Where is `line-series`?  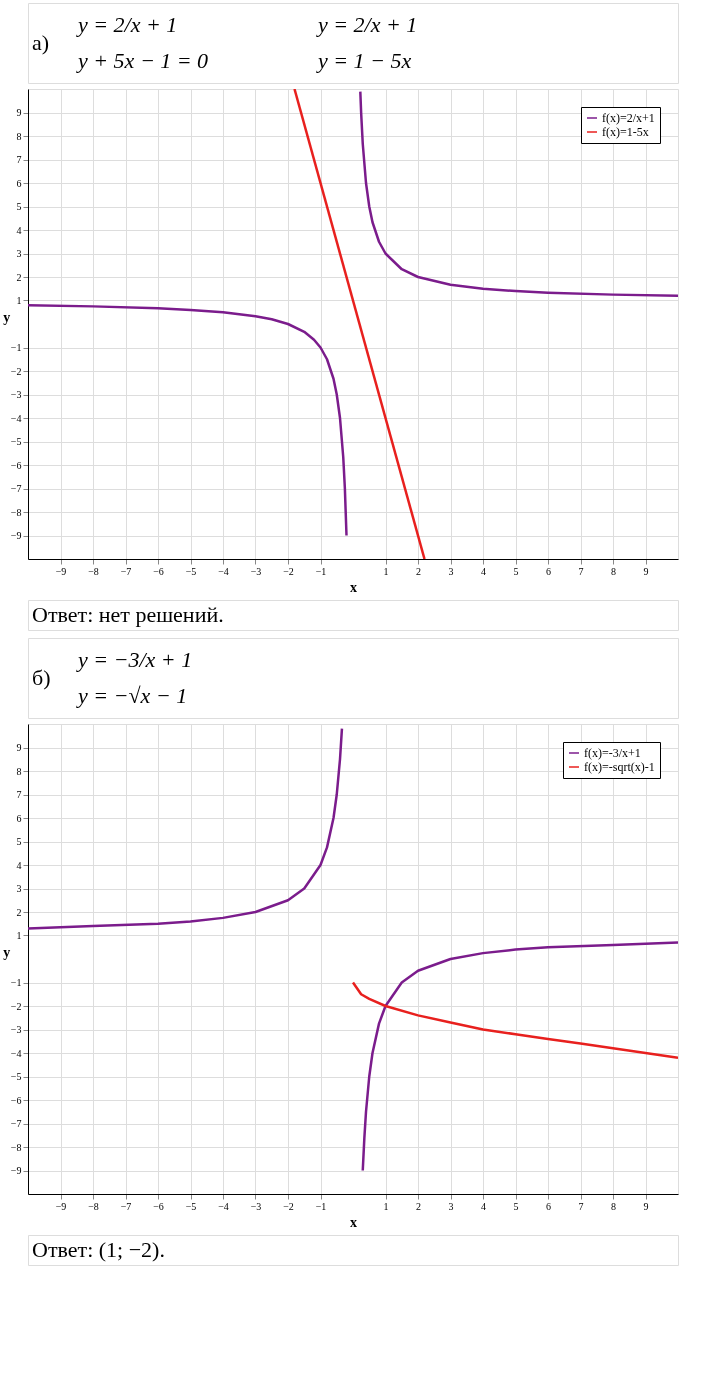 line-series is located at coordinates (514, 1020).